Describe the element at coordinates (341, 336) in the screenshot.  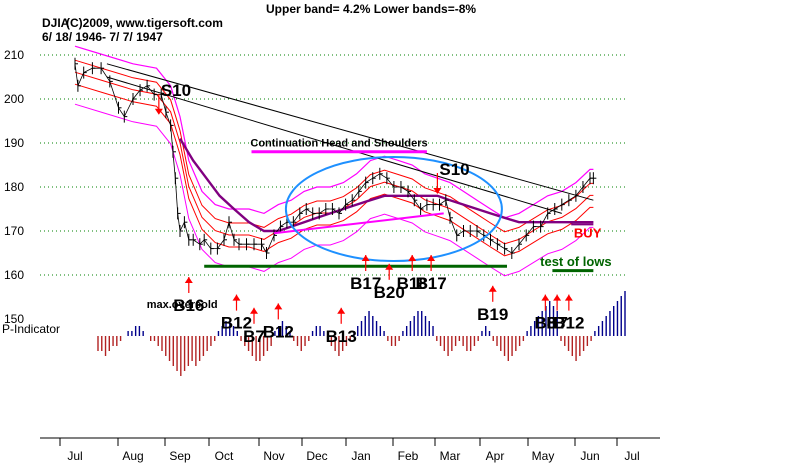
I see `signal-label: B13` at that location.